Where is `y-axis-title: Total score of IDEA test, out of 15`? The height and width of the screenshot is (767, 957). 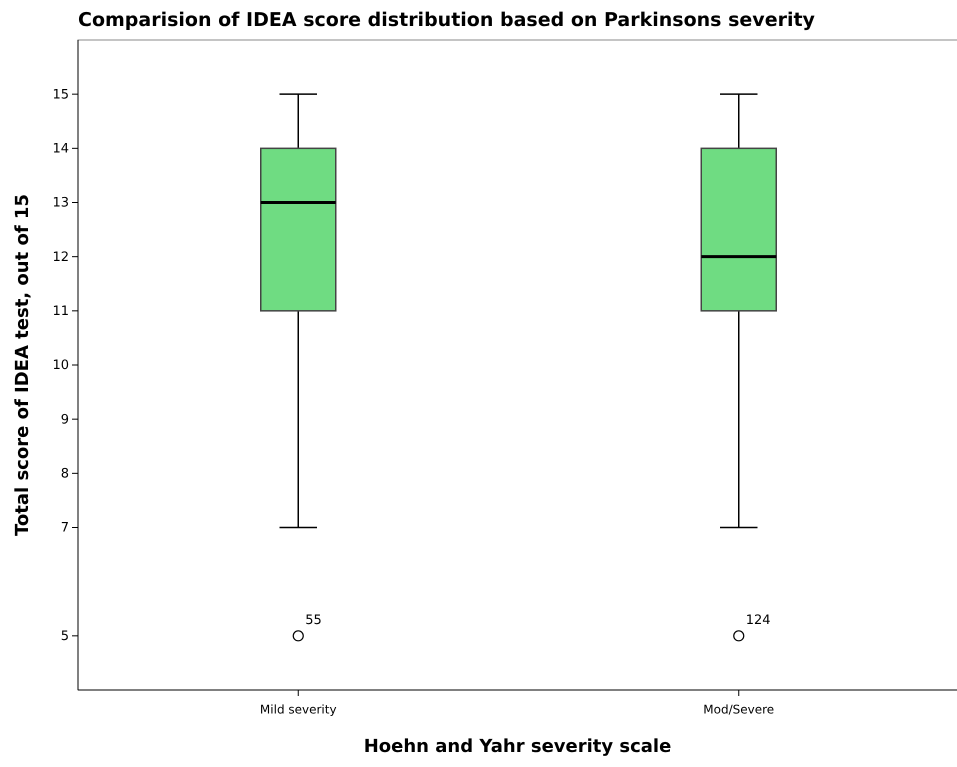
y-axis-title: Total score of IDEA test, out of 15 is located at coordinates (22, 365).